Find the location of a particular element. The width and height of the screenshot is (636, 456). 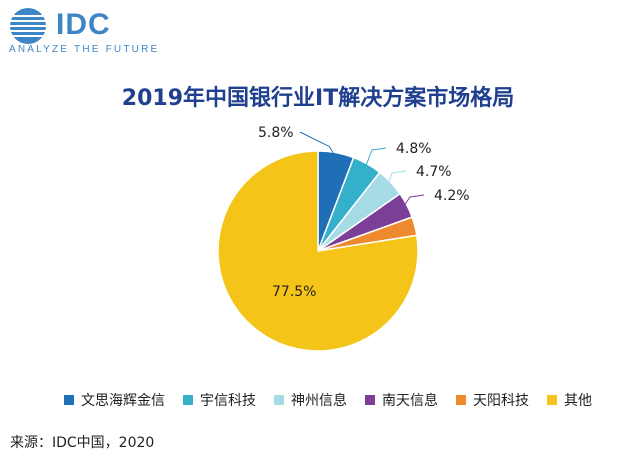

idc-globe-icon is located at coordinates (28, 26).